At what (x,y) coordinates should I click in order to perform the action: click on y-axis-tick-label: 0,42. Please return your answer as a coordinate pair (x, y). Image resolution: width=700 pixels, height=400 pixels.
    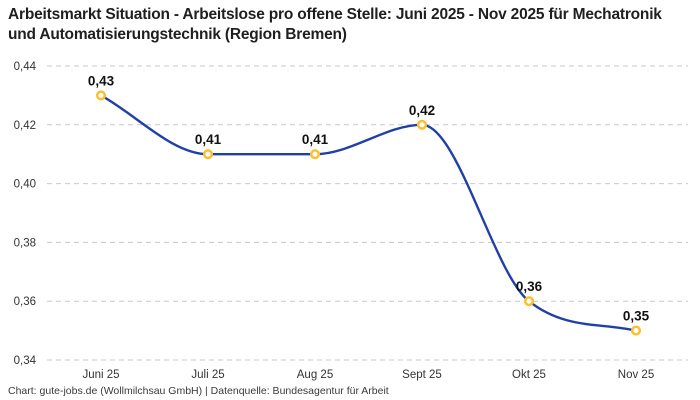
    Looking at the image, I should click on (25, 126).